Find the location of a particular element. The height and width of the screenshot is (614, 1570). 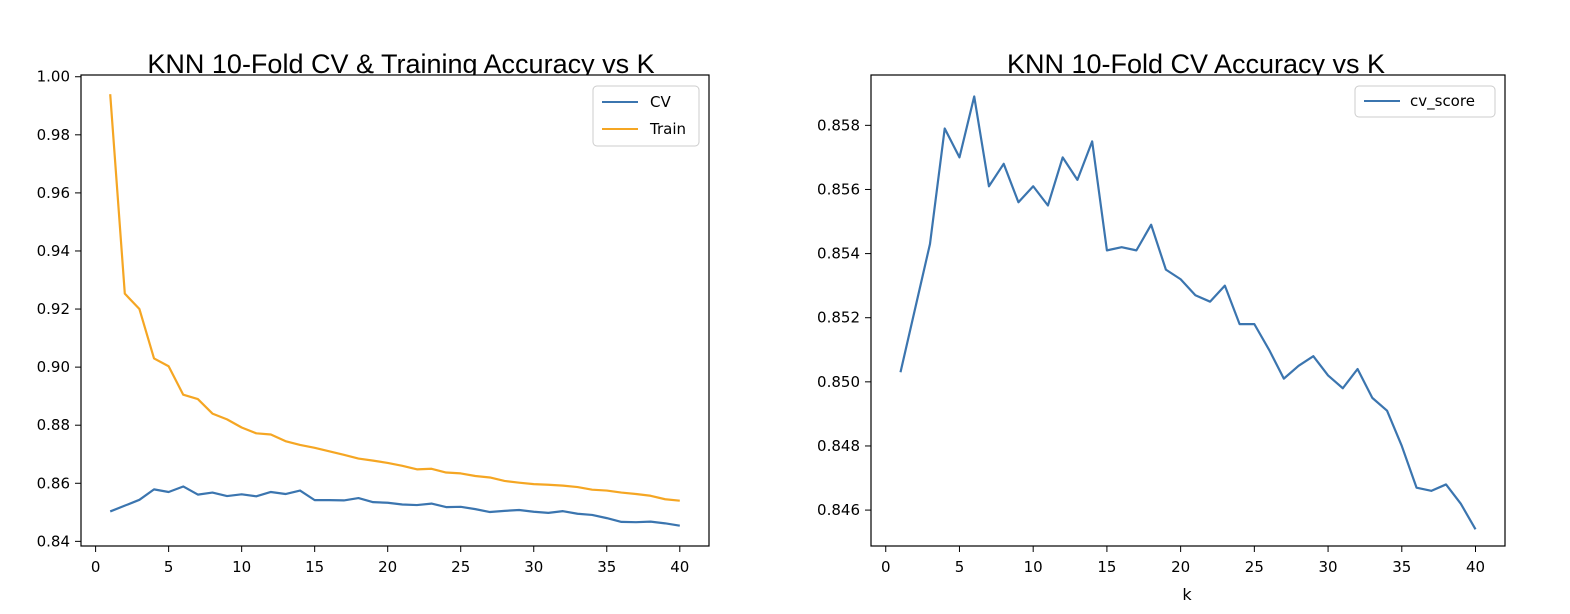

legend-box is located at coordinates (1425, 101).